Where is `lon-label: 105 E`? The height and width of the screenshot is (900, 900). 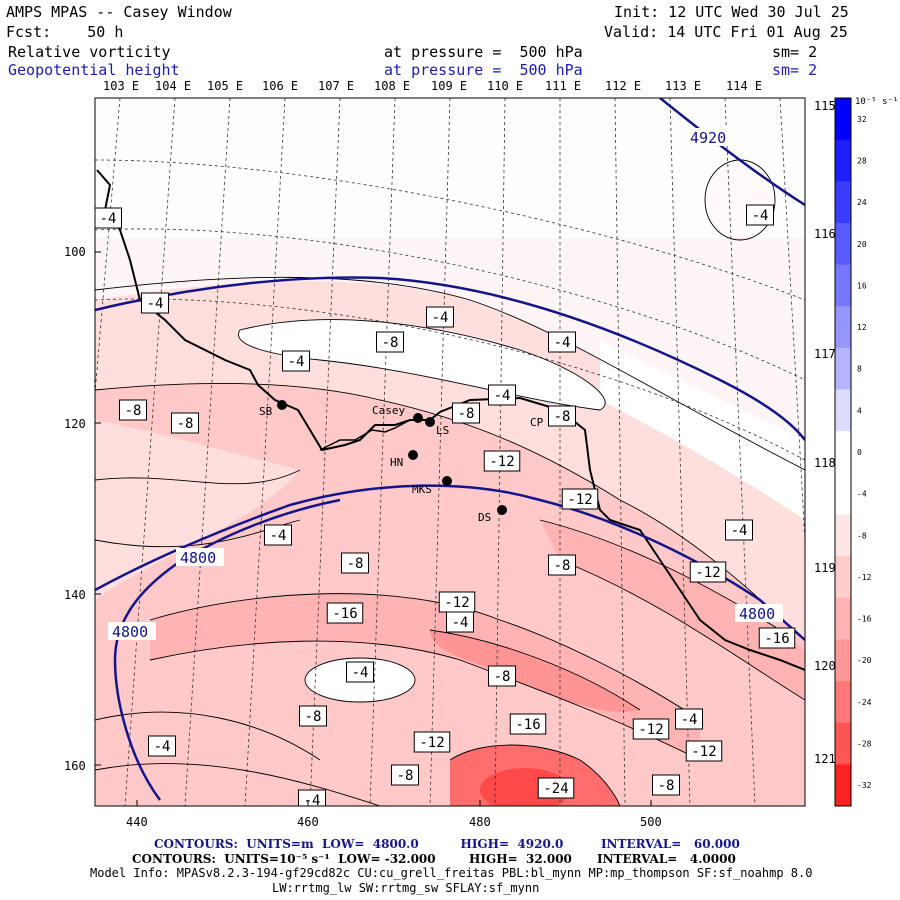
lon-label: 105 E is located at coordinates (225, 86).